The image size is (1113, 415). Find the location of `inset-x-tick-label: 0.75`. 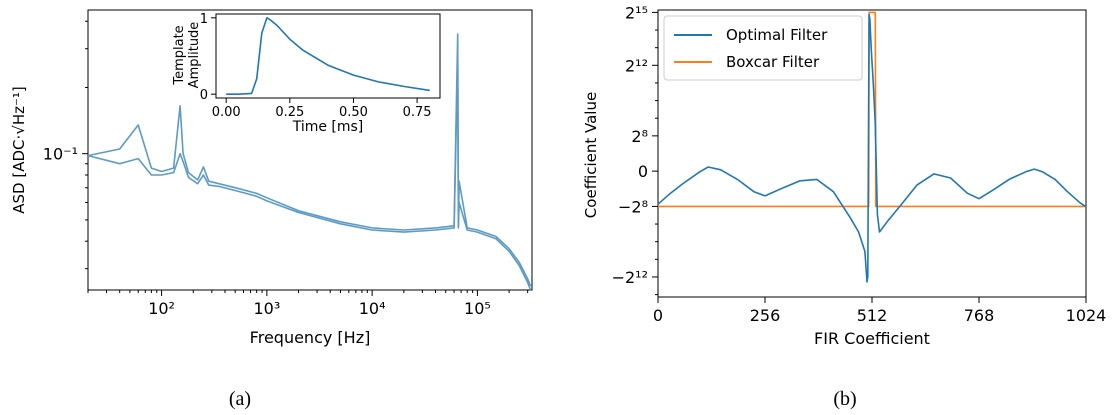

inset-x-tick-label: 0.75 is located at coordinates (417, 112).